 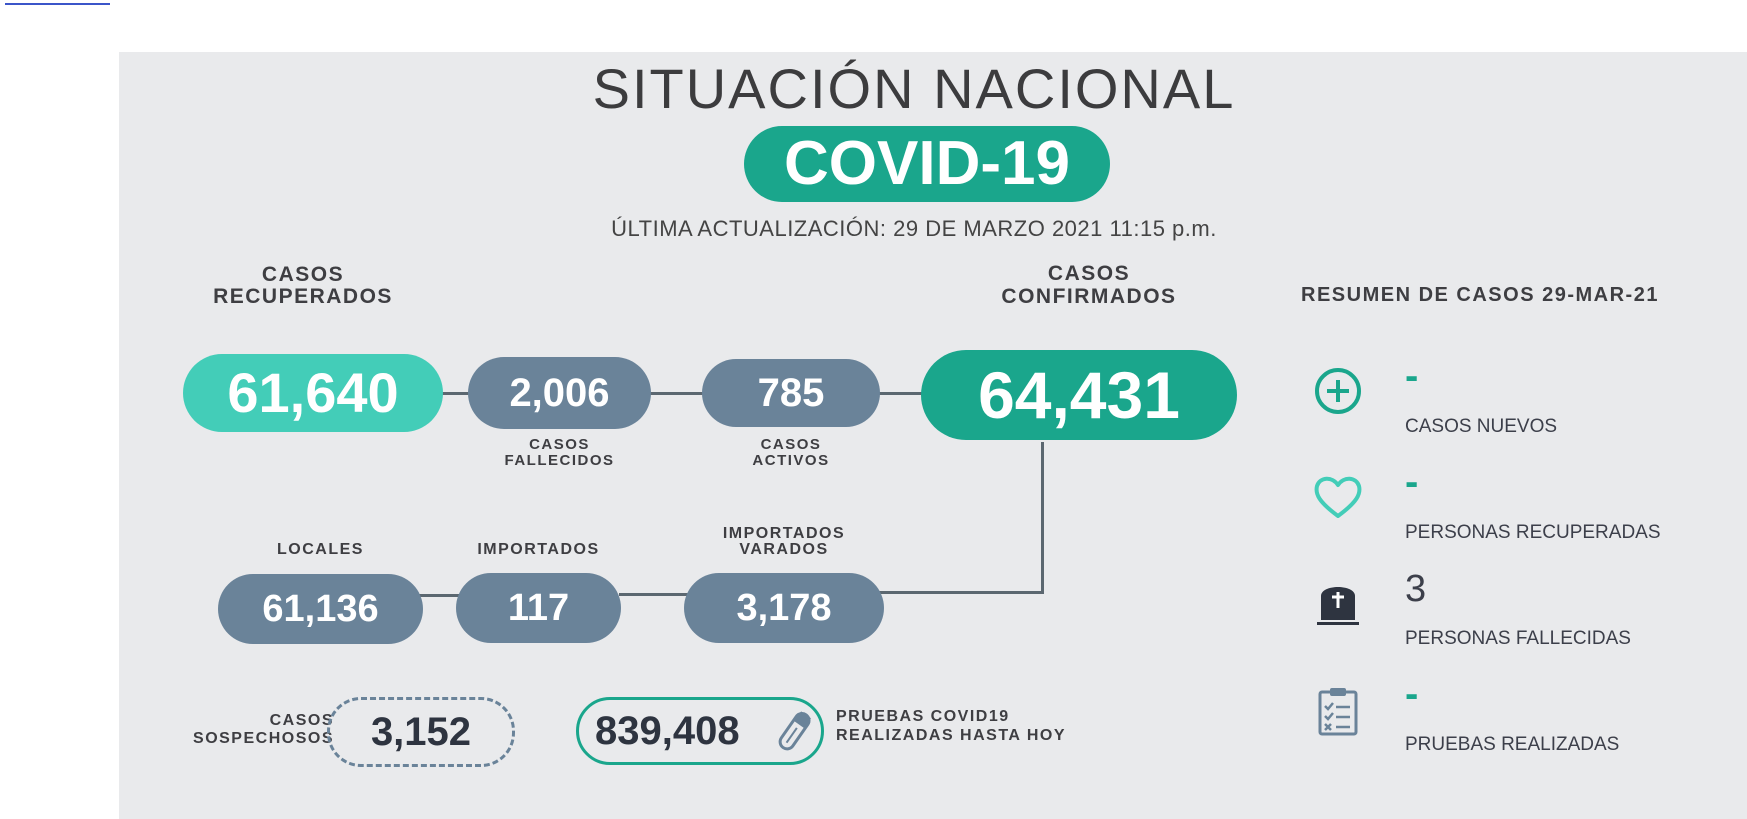 What do you see at coordinates (784, 541) in the screenshot?
I see `varados-label: IMPORTADOS VARADOS` at bounding box center [784, 541].